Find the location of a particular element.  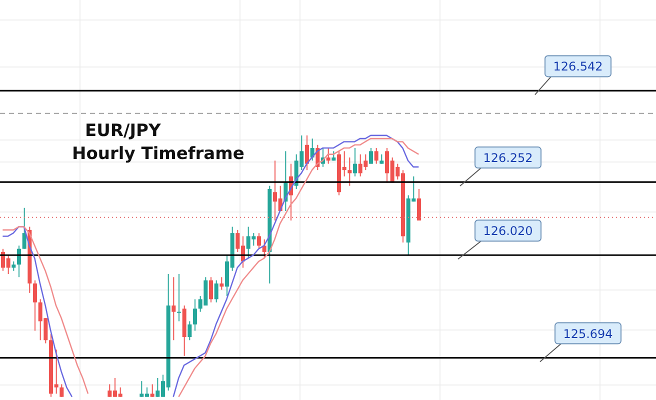

ref-line-label: 126.020 is located at coordinates (508, 231).